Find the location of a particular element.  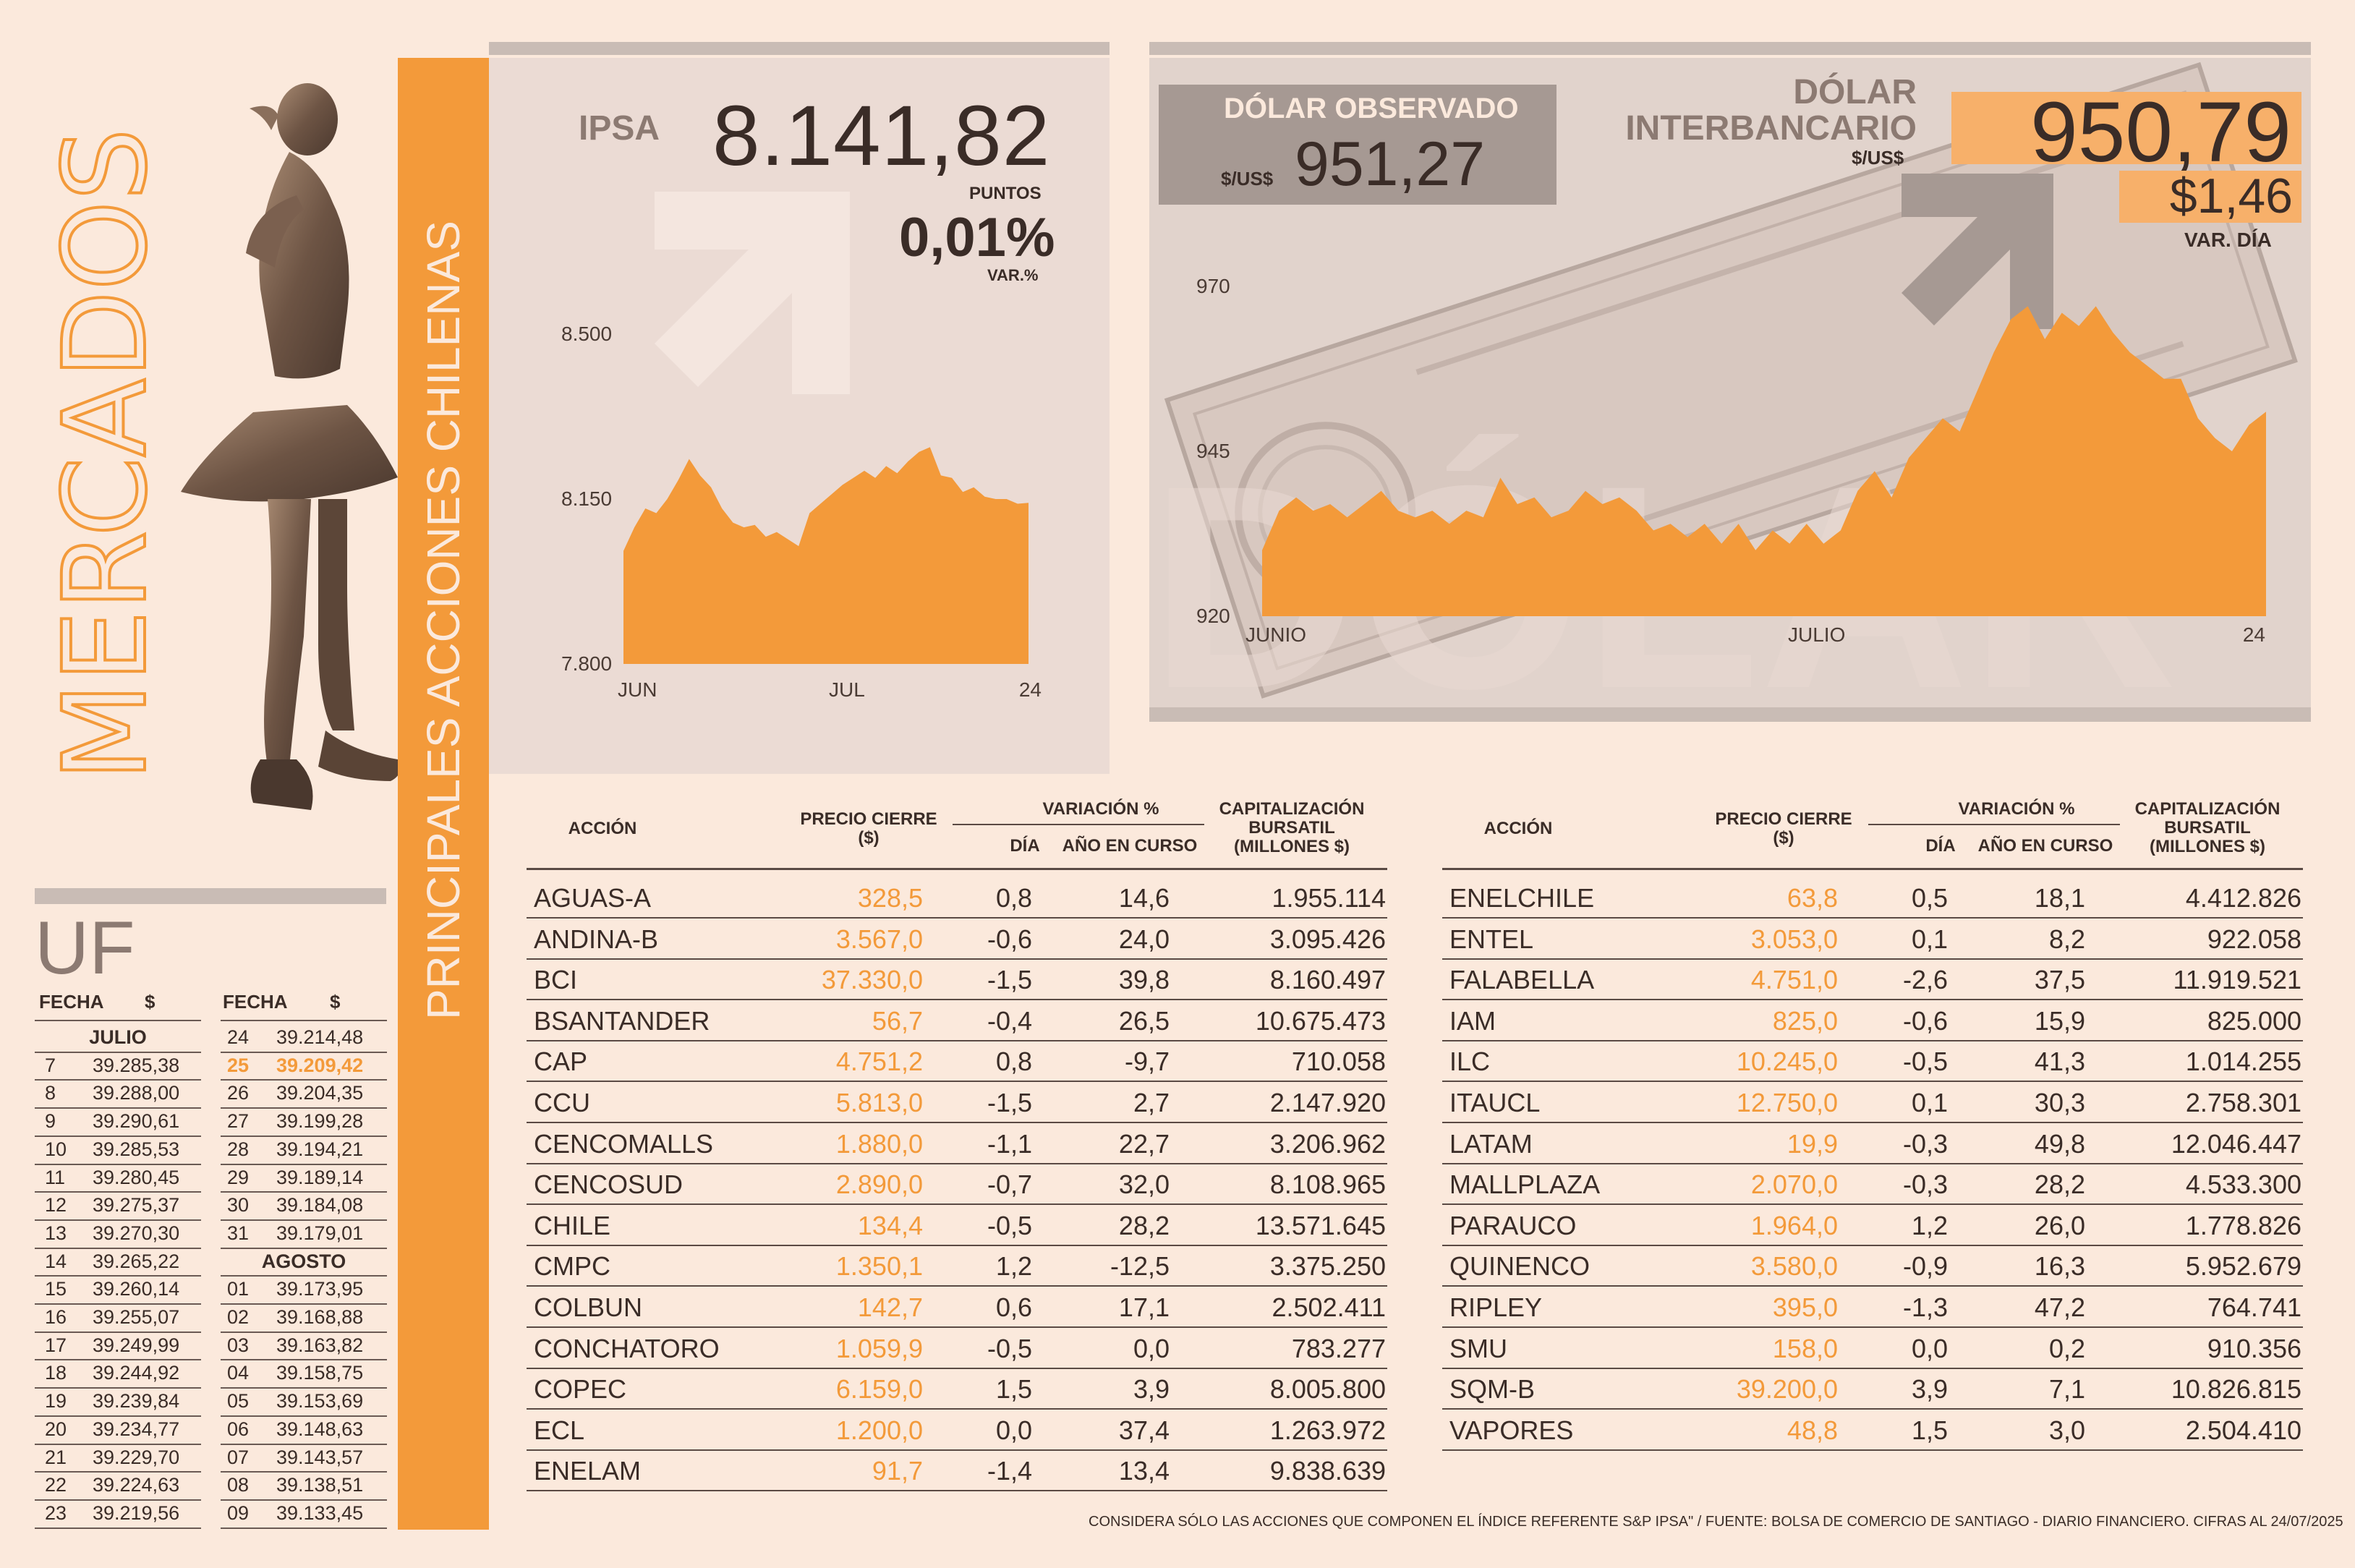

uf-top-rule is located at coordinates (210, 896).